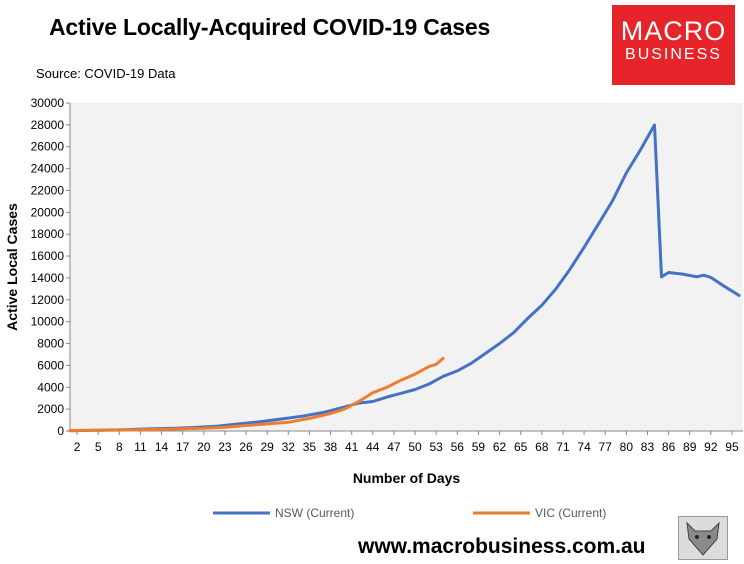 Image resolution: width=744 pixels, height=564 pixels. I want to click on x-tick-label: 38, so click(331, 447).